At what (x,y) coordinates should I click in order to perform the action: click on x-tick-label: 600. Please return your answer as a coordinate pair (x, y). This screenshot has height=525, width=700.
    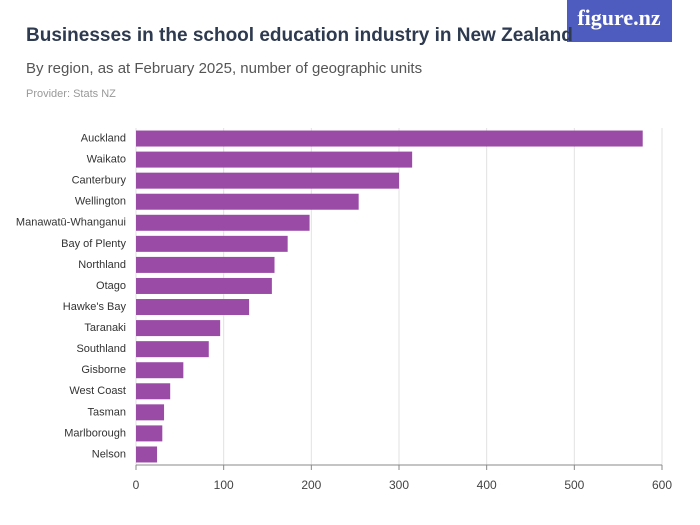
    Looking at the image, I should click on (662, 485).